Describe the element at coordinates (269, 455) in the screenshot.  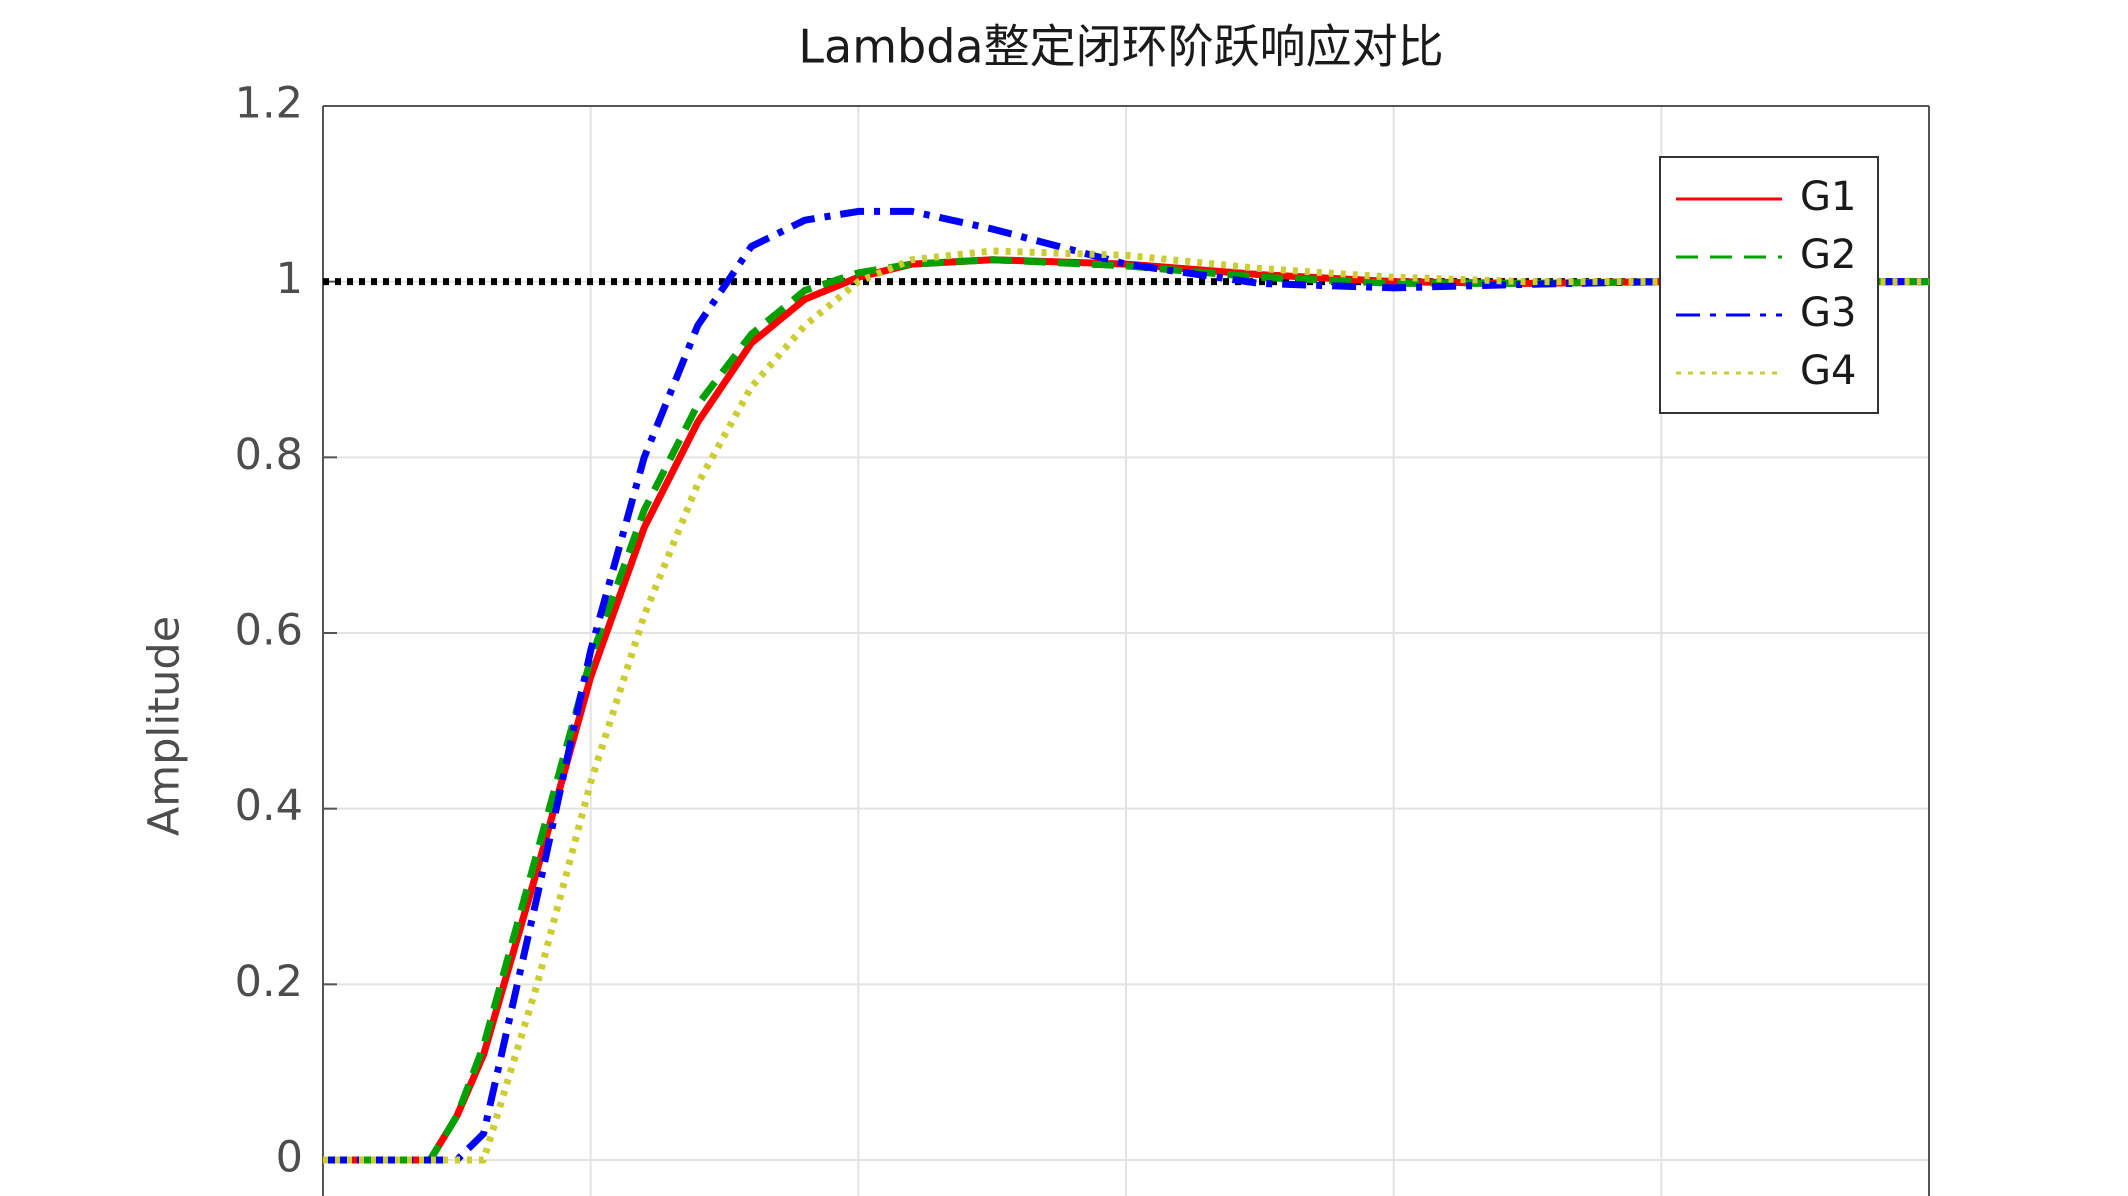
I see `y-tick-label: 0.8` at that location.